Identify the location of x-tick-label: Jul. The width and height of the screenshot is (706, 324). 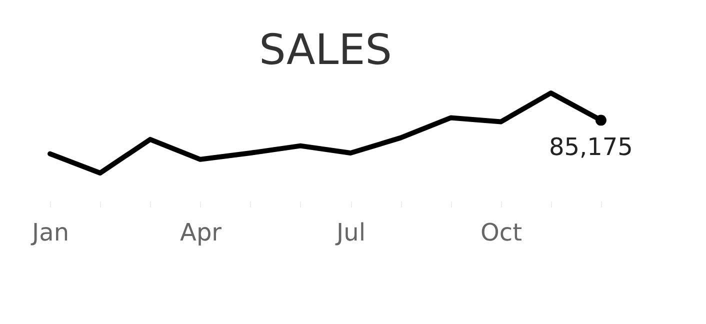
(350, 232).